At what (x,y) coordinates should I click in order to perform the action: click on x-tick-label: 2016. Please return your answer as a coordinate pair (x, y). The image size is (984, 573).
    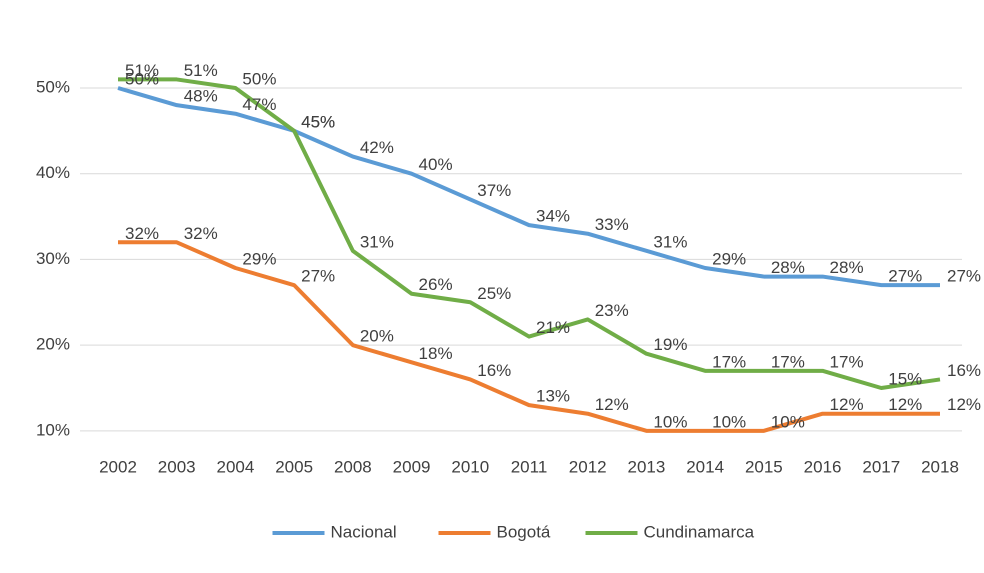
    Looking at the image, I should click on (823, 466).